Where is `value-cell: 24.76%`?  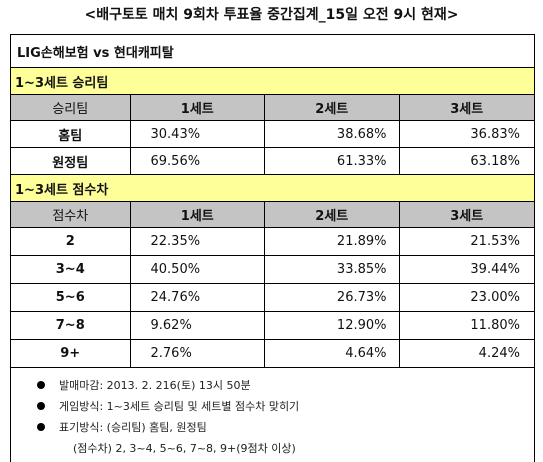
value-cell: 24.76% is located at coordinates (198, 297).